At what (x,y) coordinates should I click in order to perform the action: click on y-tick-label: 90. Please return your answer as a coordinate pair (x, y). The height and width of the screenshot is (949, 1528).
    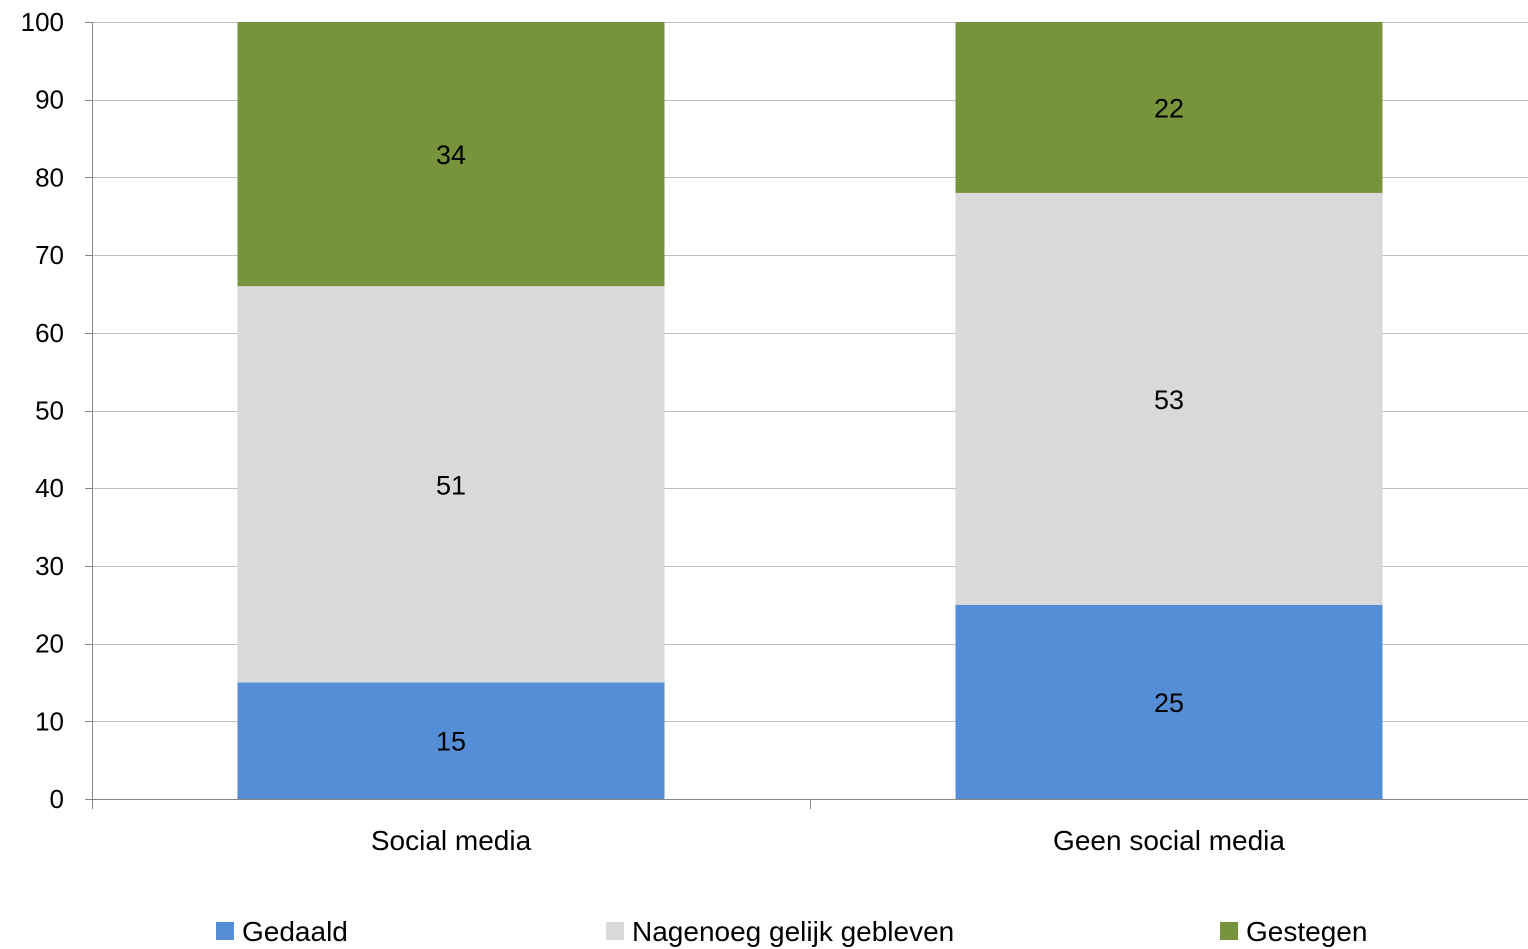
    Looking at the image, I should click on (49, 100).